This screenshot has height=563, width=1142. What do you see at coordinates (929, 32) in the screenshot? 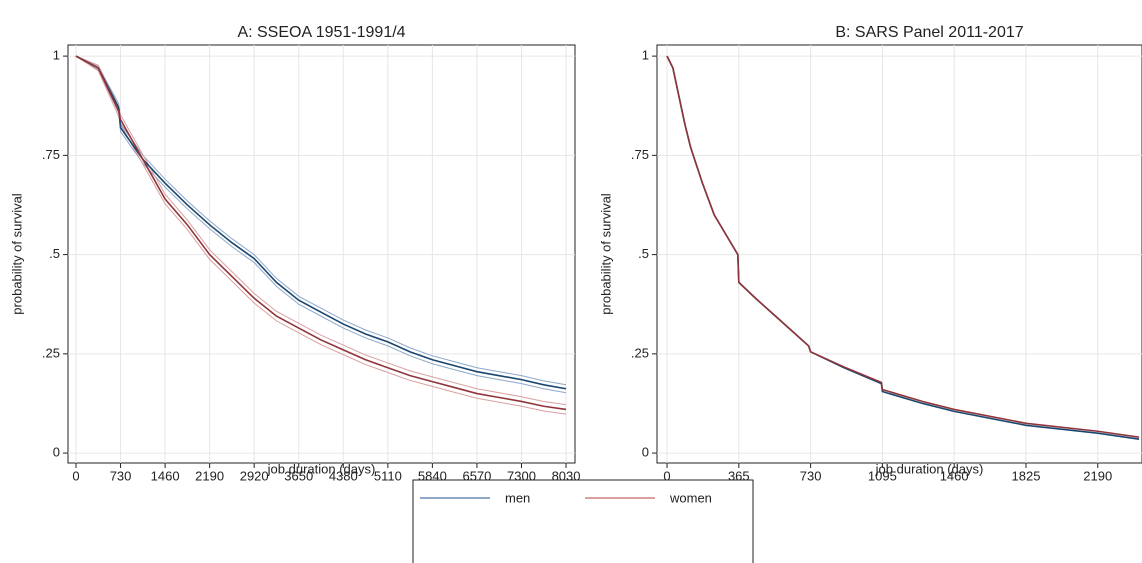
I see `chart-title: B: SARS Panel 2011-2017` at bounding box center [929, 32].